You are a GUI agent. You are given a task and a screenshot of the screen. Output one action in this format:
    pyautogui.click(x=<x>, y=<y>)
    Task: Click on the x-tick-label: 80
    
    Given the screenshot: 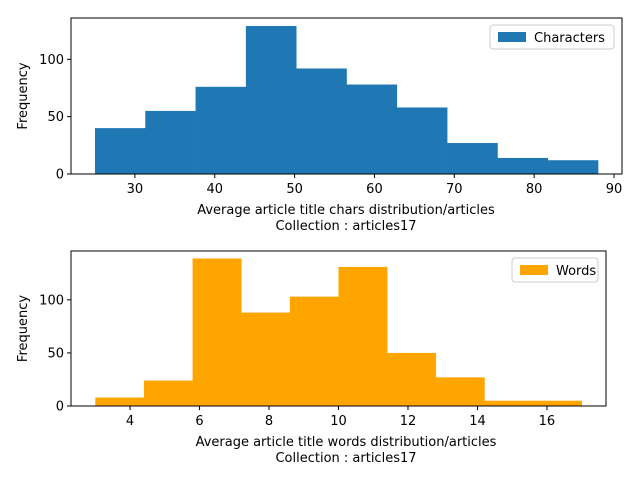 What is the action you would take?
    pyautogui.click(x=534, y=189)
    